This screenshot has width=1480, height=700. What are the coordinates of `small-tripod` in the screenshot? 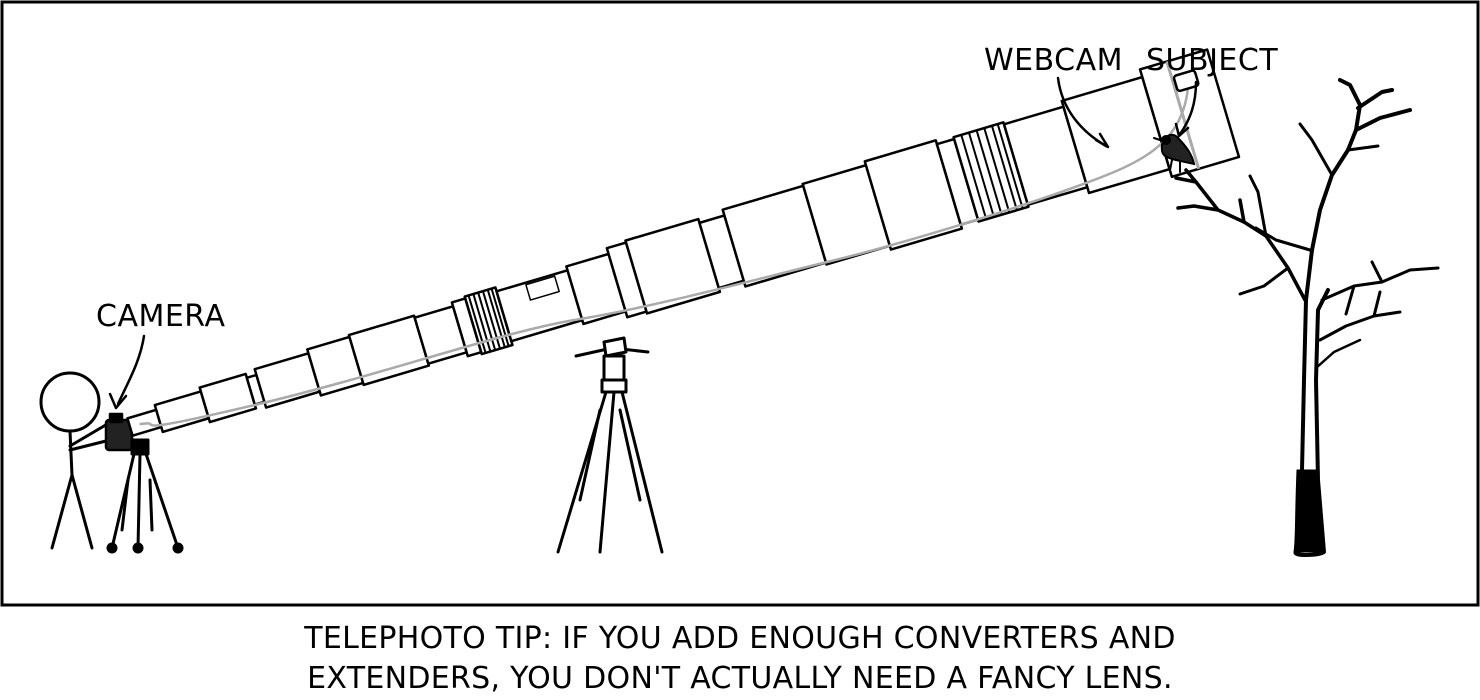 It's located at (145, 496).